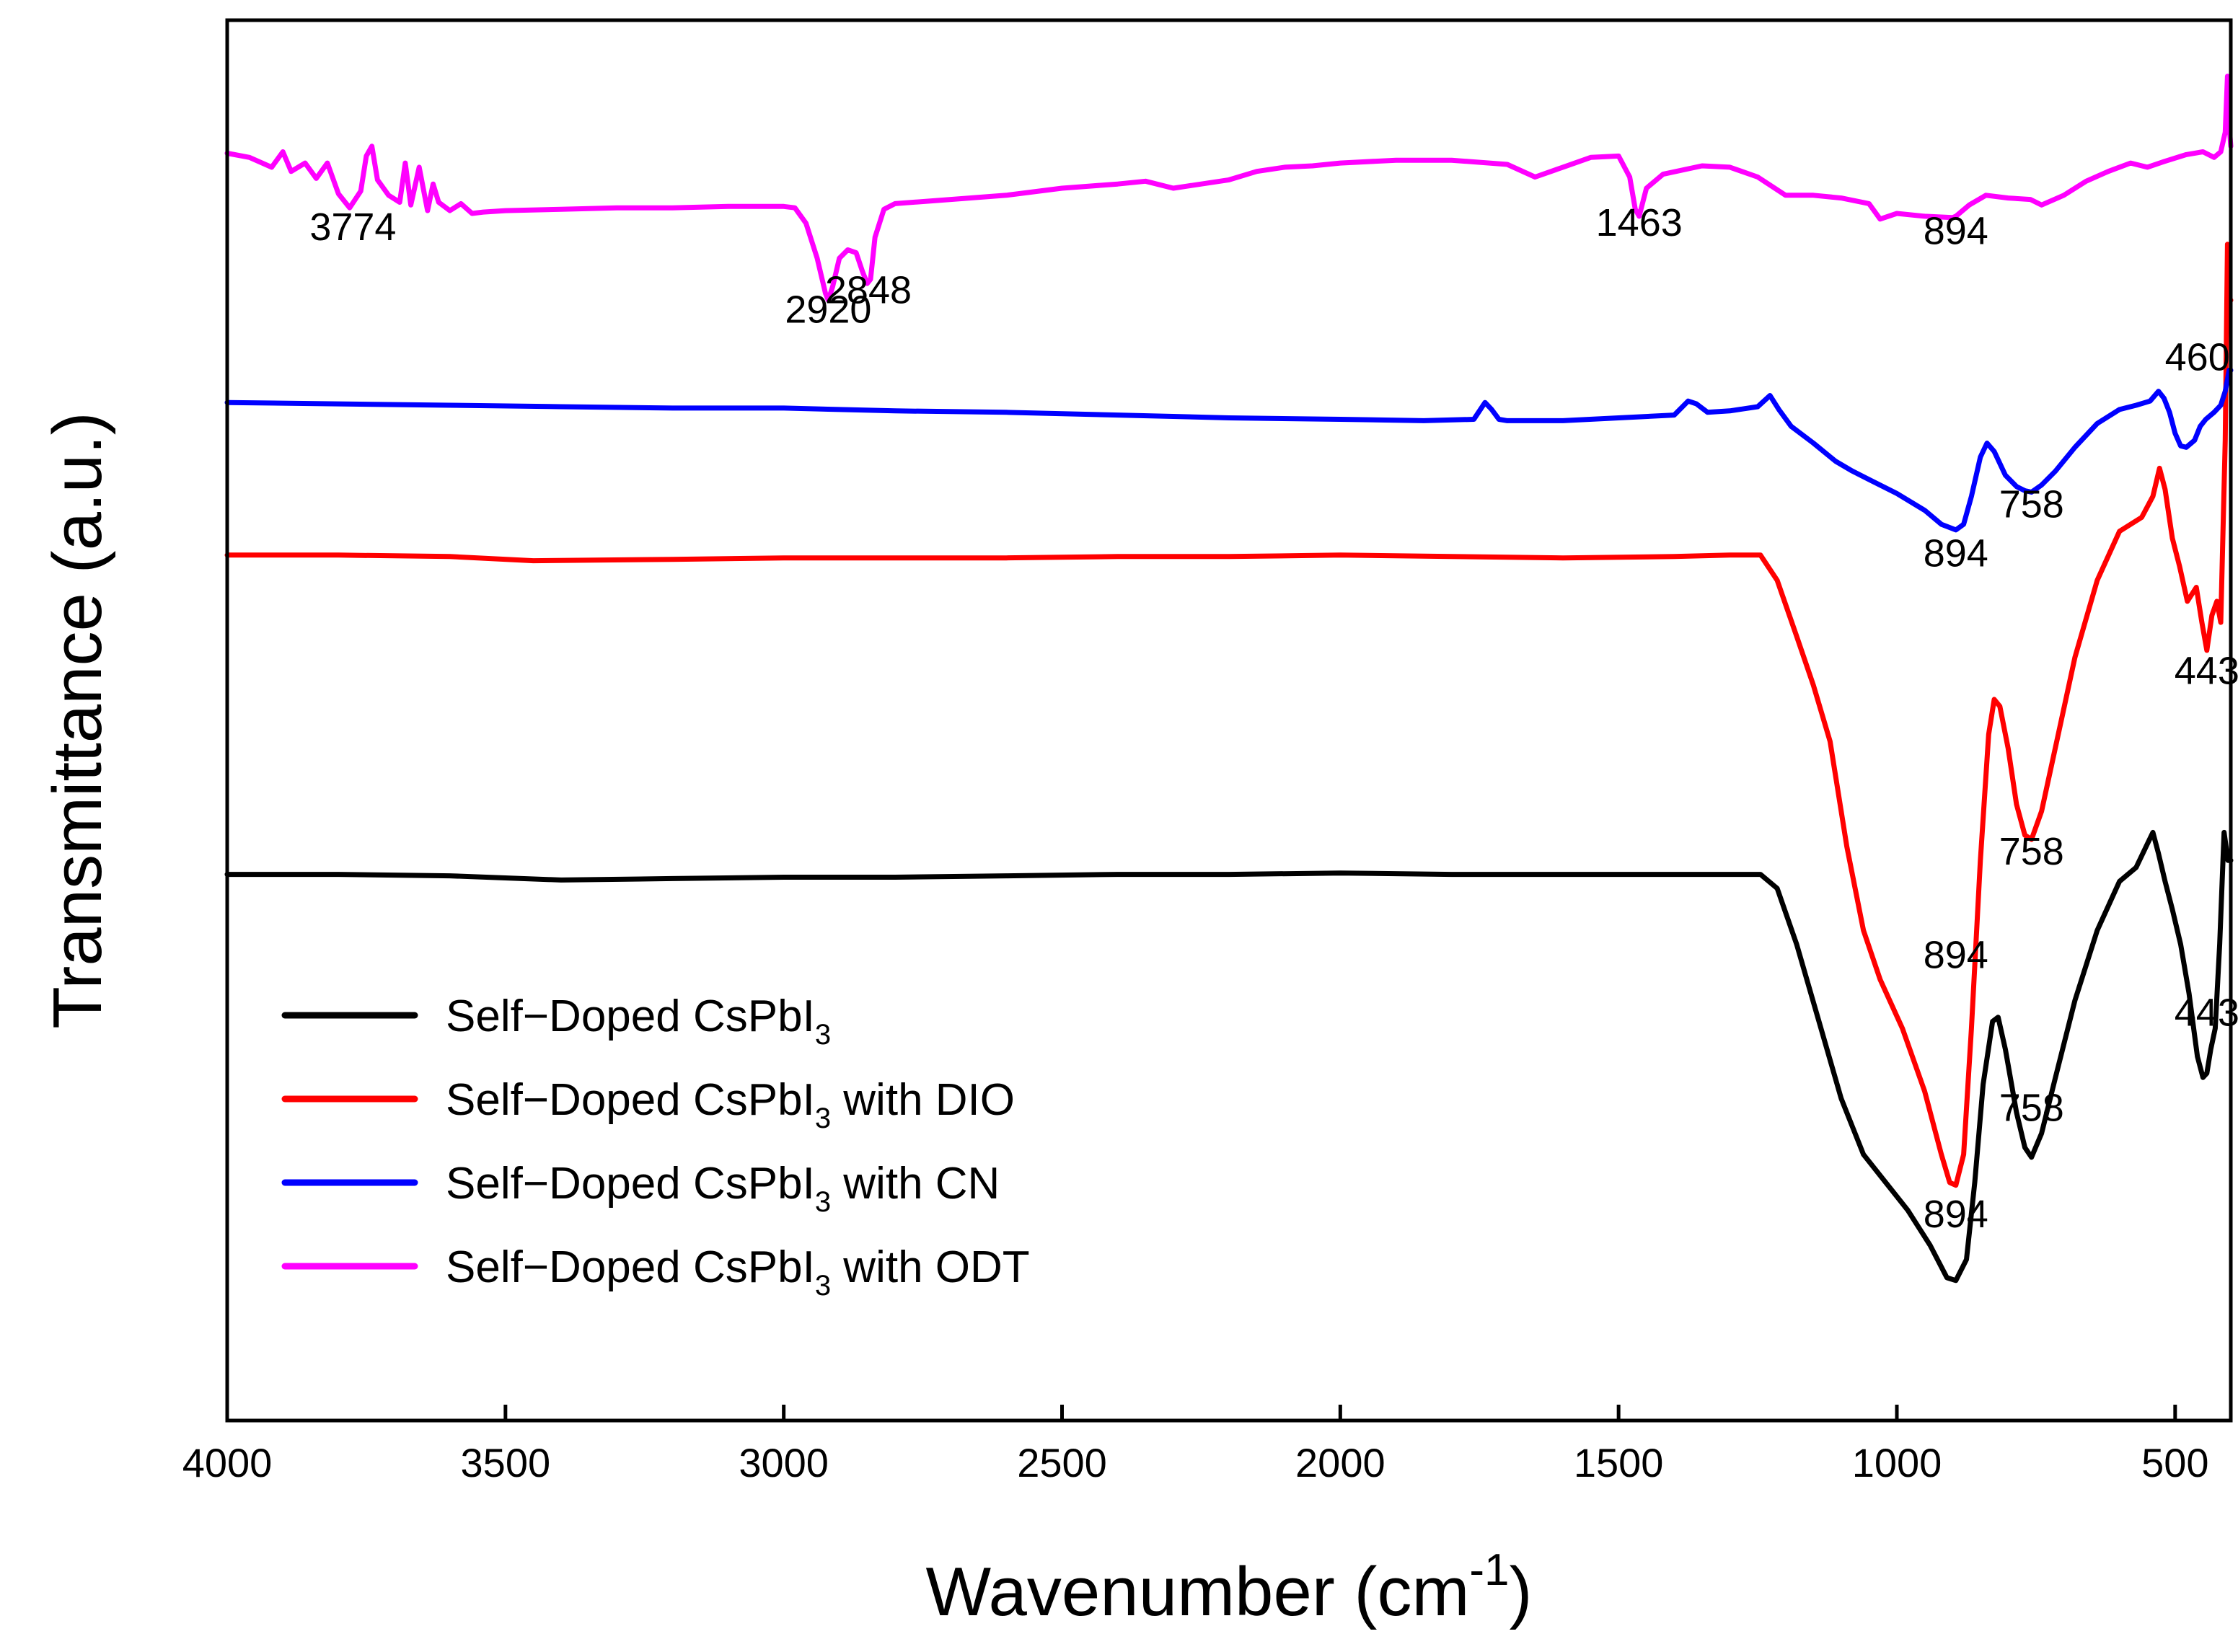 The height and width of the screenshot is (1652, 2238). What do you see at coordinates (784, 1462) in the screenshot?
I see `x-tick-label: 3000` at bounding box center [784, 1462].